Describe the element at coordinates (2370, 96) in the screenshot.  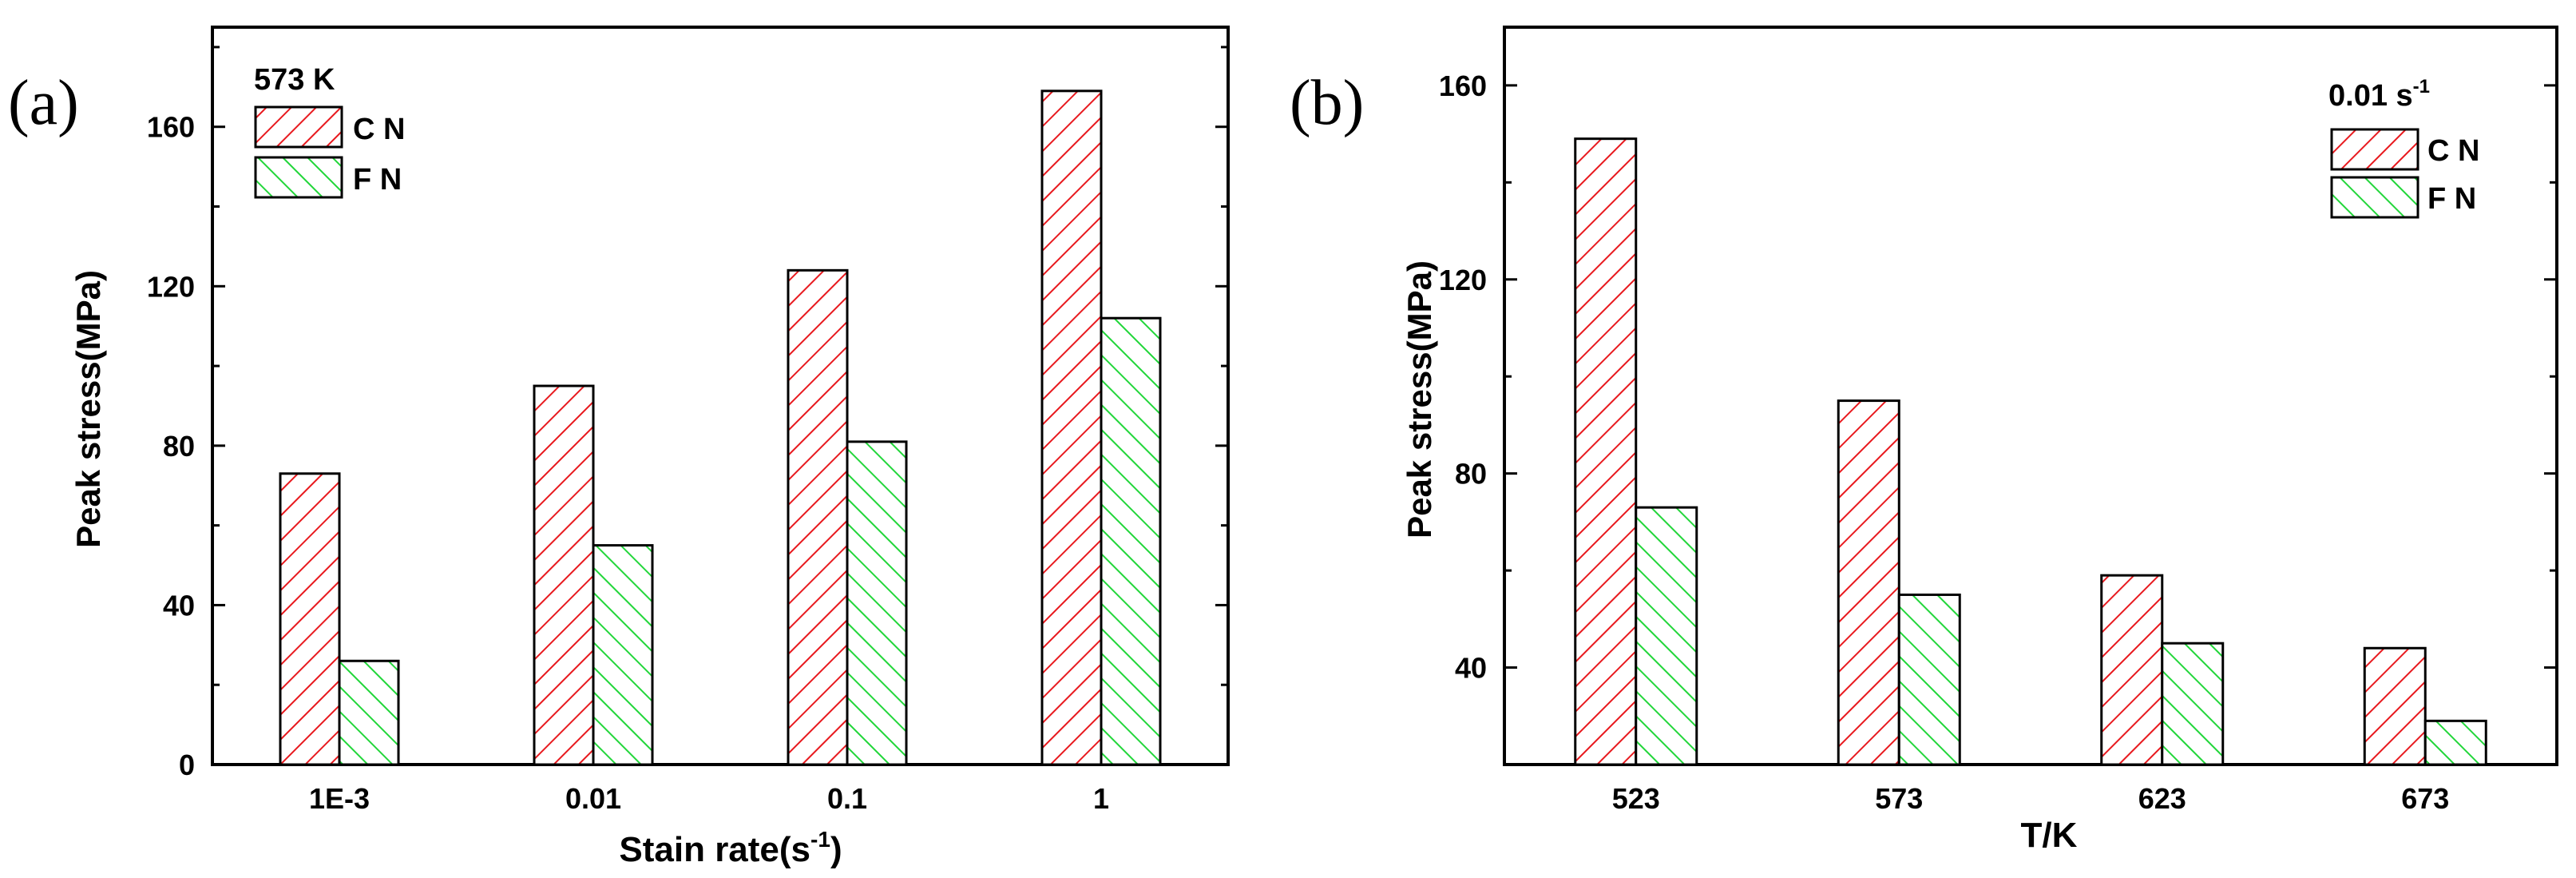
I see `legend-title-b-main: 0.01 s` at that location.